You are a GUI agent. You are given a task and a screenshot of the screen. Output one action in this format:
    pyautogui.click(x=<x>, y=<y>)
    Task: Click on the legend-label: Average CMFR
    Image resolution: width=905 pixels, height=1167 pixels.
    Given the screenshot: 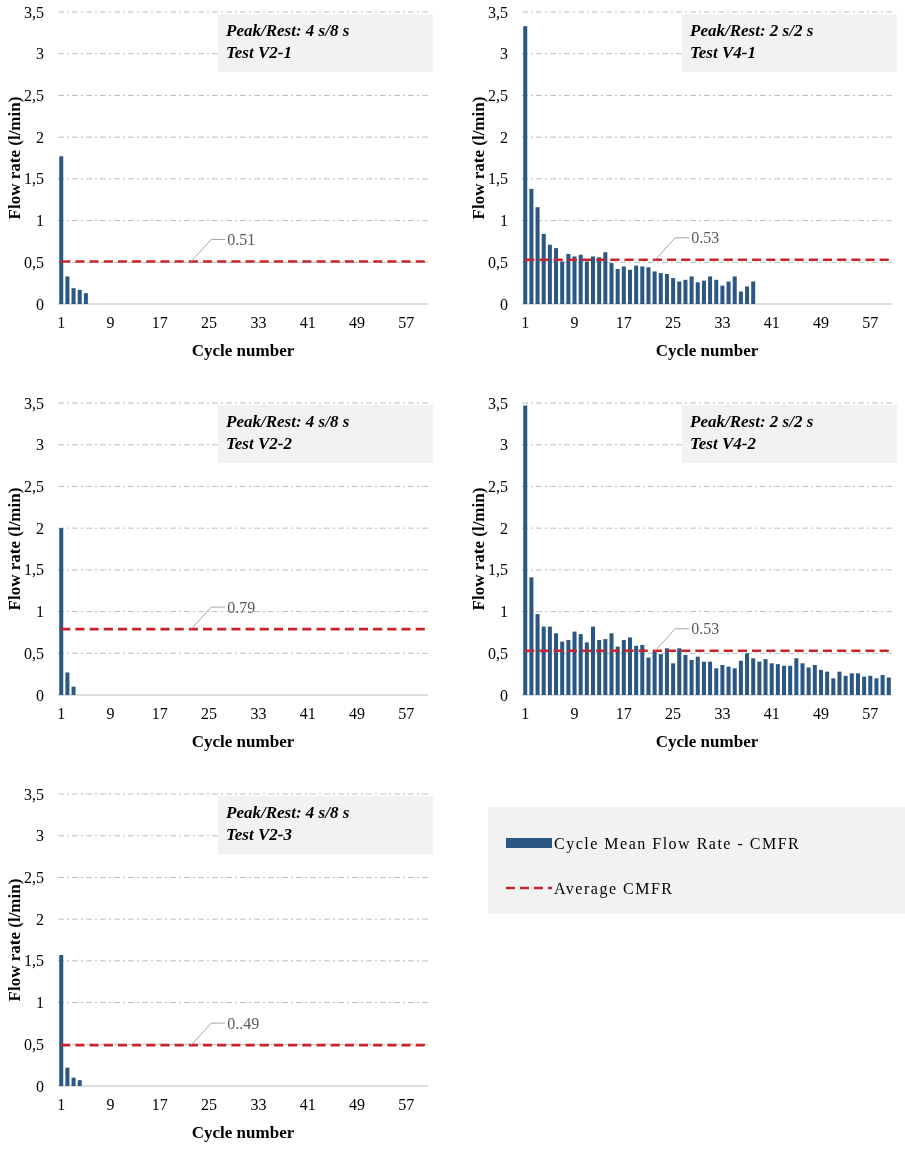 What is the action you would take?
    pyautogui.click(x=614, y=888)
    